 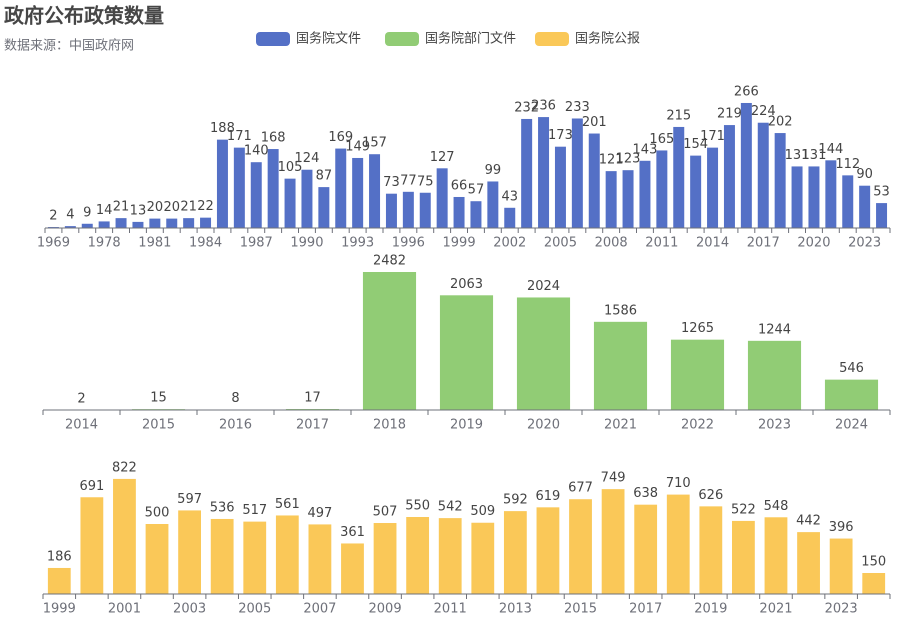 What do you see at coordinates (340, 137) in the screenshot?
I see `data-label: 169` at bounding box center [340, 137].